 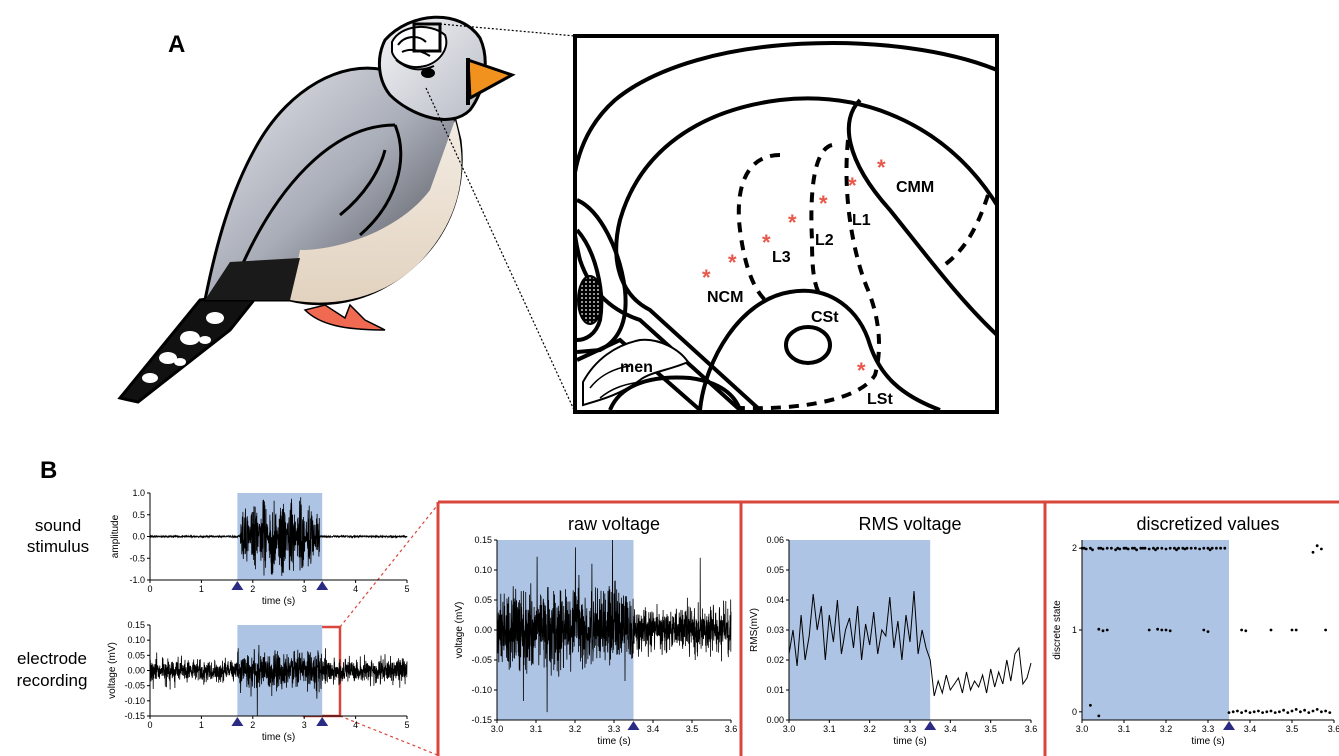 What do you see at coordinates (304, 589) in the screenshot?
I see `x-tick-label: 3` at bounding box center [304, 589].